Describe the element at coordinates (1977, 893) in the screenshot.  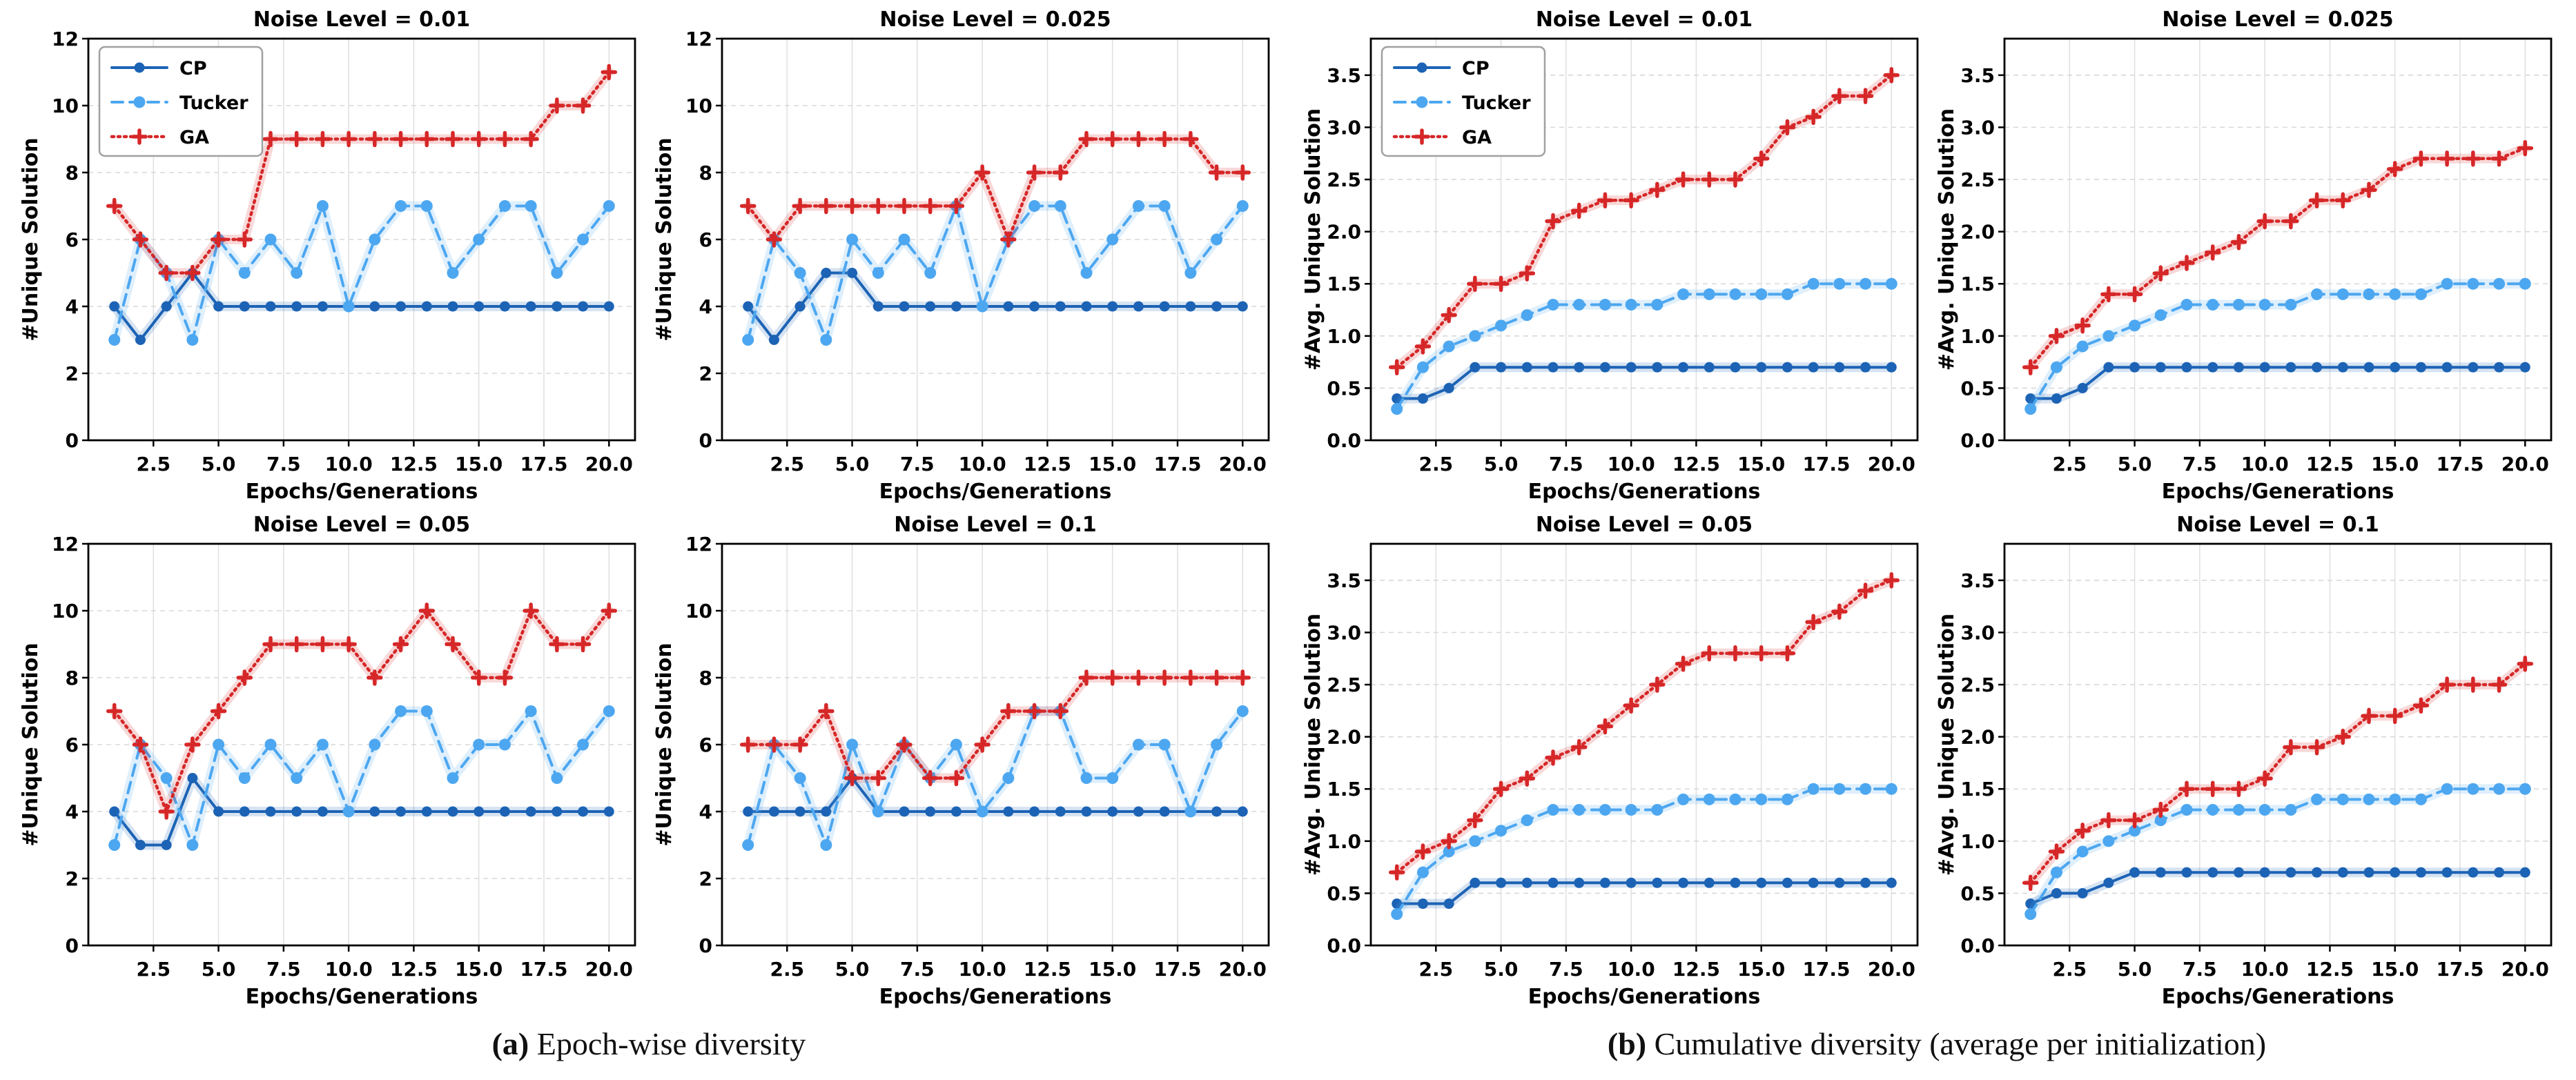
I see `y-tick-label: 0.5` at that location.